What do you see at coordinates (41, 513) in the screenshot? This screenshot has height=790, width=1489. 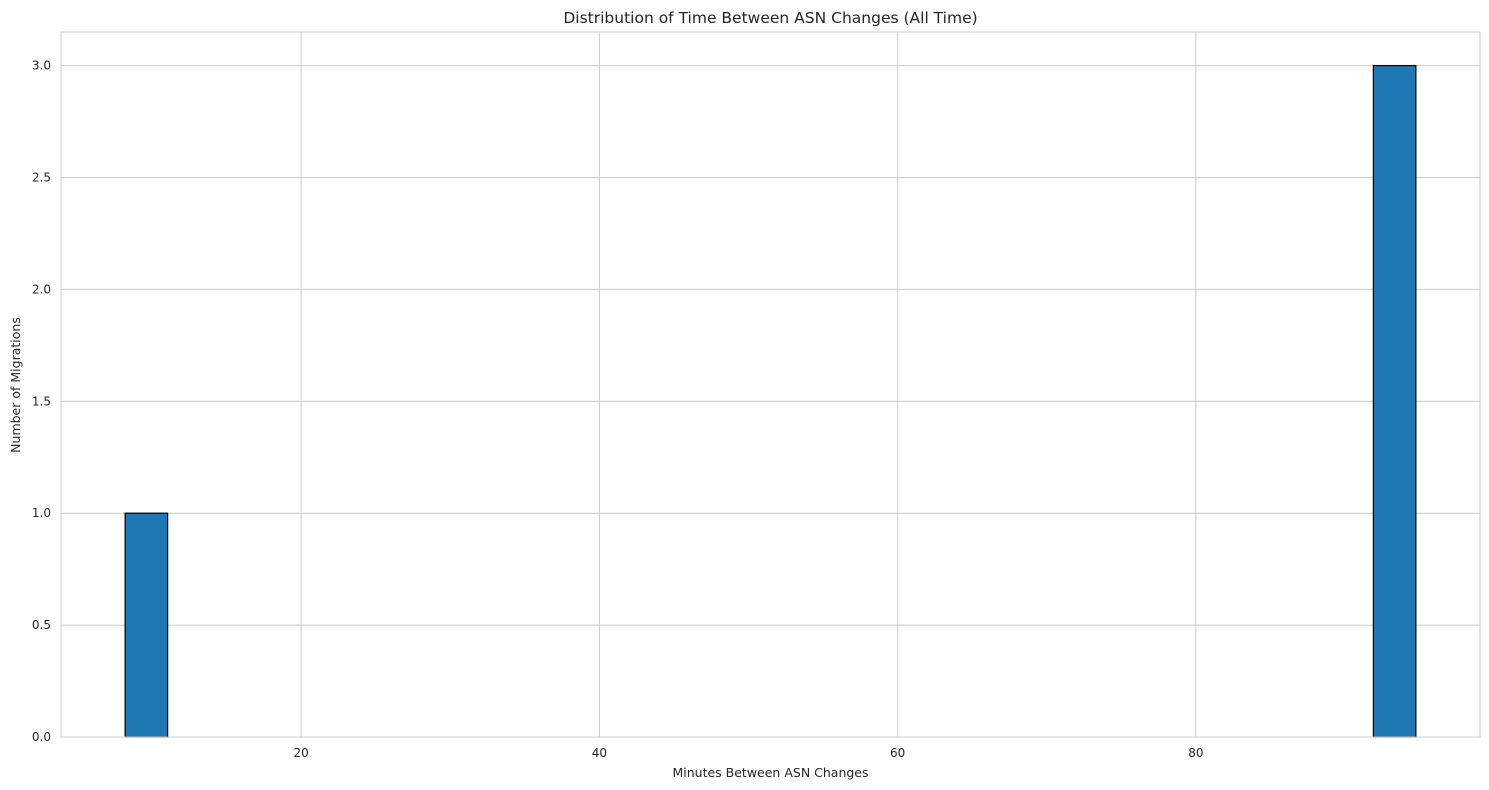 I see `y-tick-label: 1.0` at bounding box center [41, 513].